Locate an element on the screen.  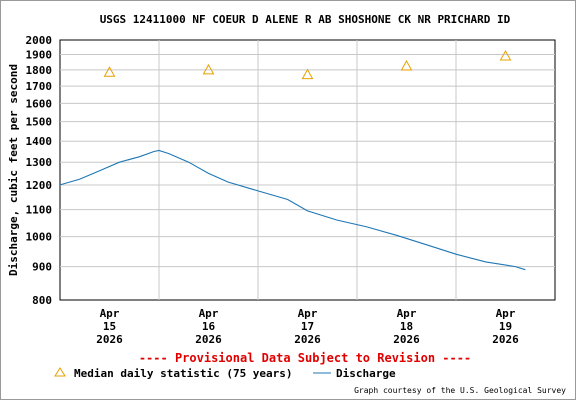
y-tick-label: 1900 is located at coordinates (39, 55).